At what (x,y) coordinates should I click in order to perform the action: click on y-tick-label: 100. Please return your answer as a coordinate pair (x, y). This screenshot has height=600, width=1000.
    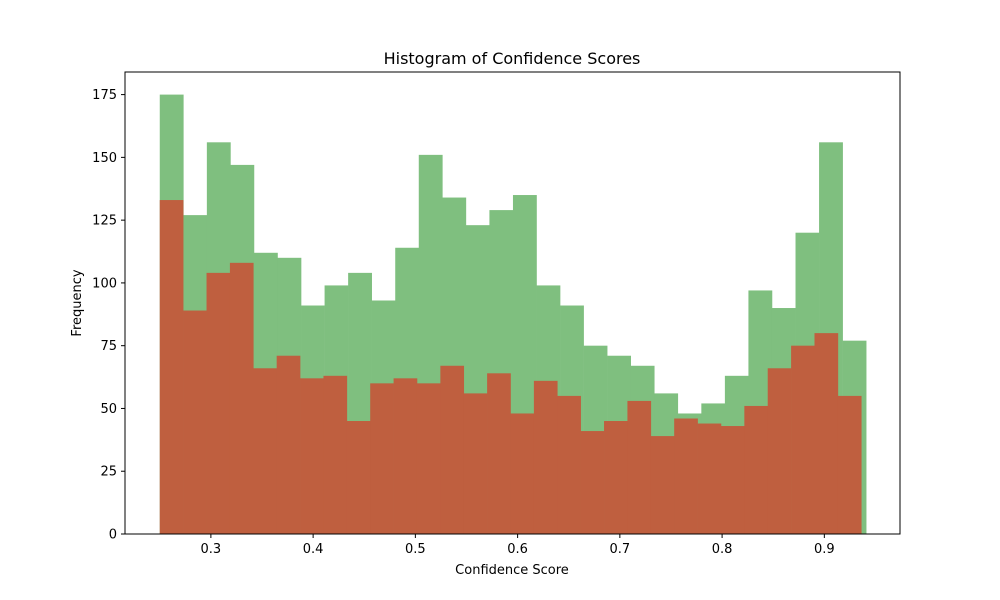
    Looking at the image, I should click on (104, 283).